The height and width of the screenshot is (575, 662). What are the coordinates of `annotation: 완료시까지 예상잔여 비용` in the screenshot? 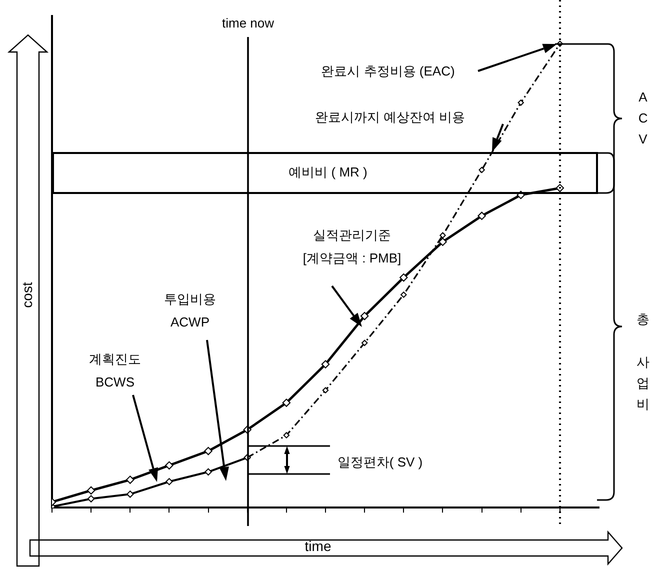 It's located at (390, 117).